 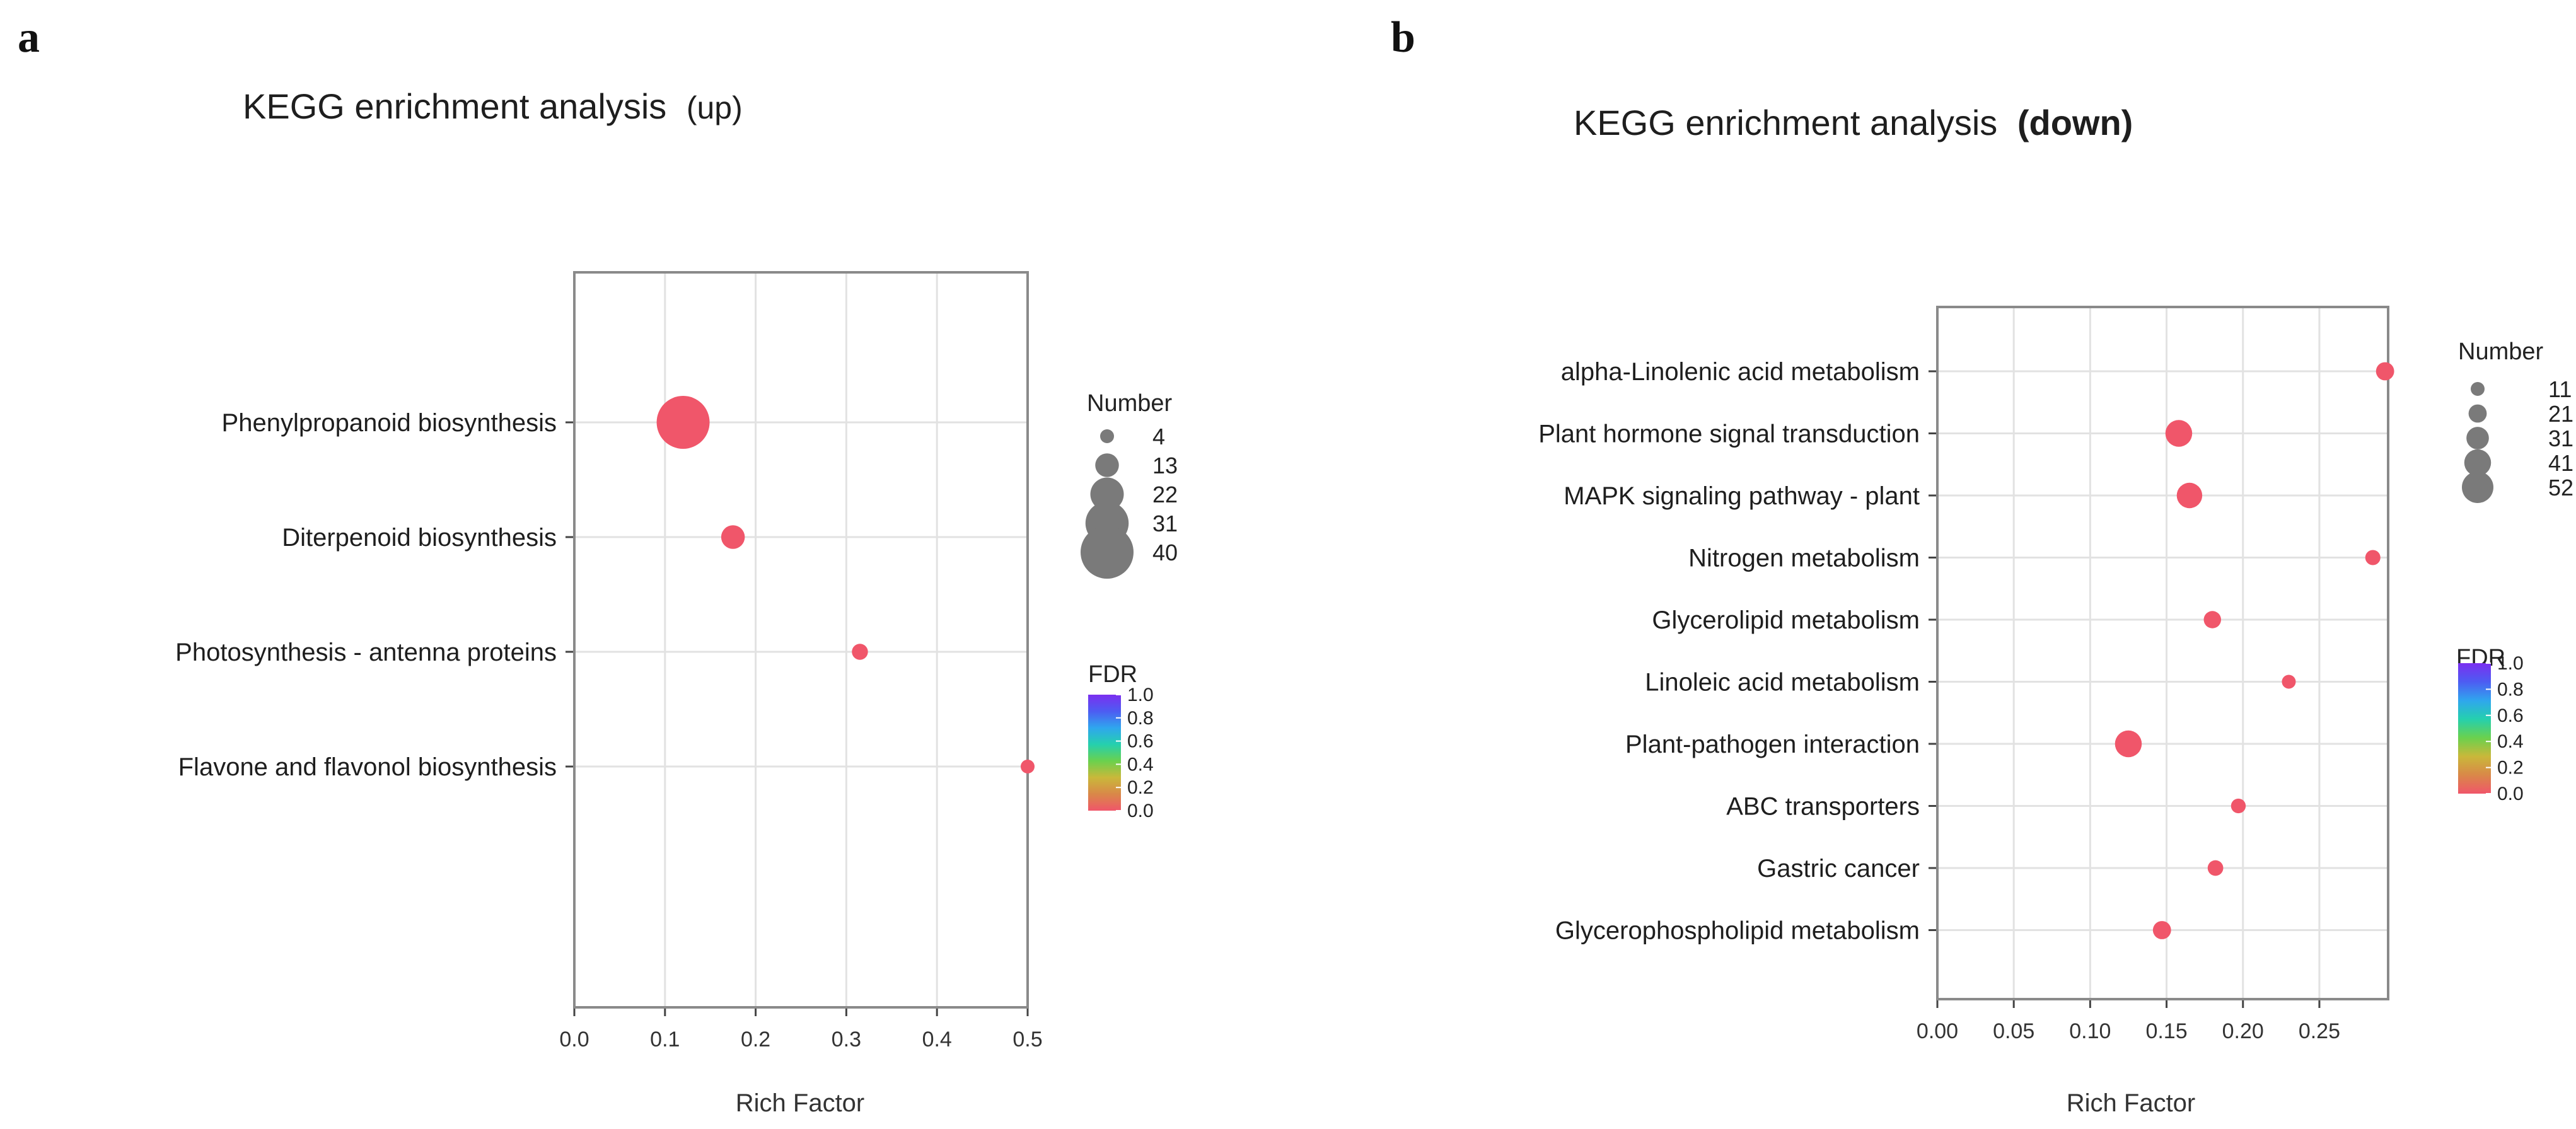 What do you see at coordinates (1783, 683) in the screenshot?
I see `panel-b-category-label: Linoleic acid metabolism` at bounding box center [1783, 683].